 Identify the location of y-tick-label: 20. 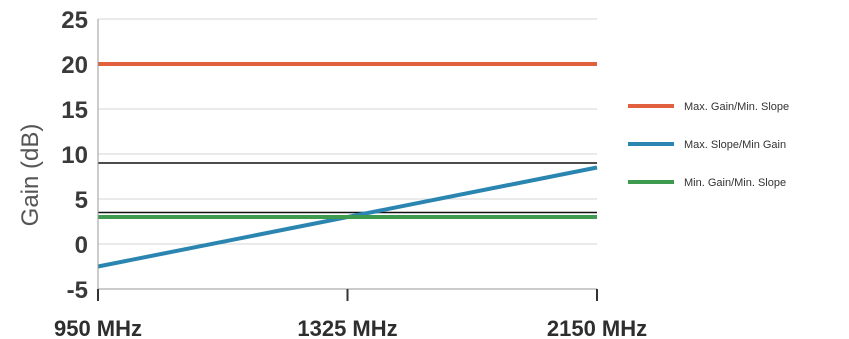
(74, 65).